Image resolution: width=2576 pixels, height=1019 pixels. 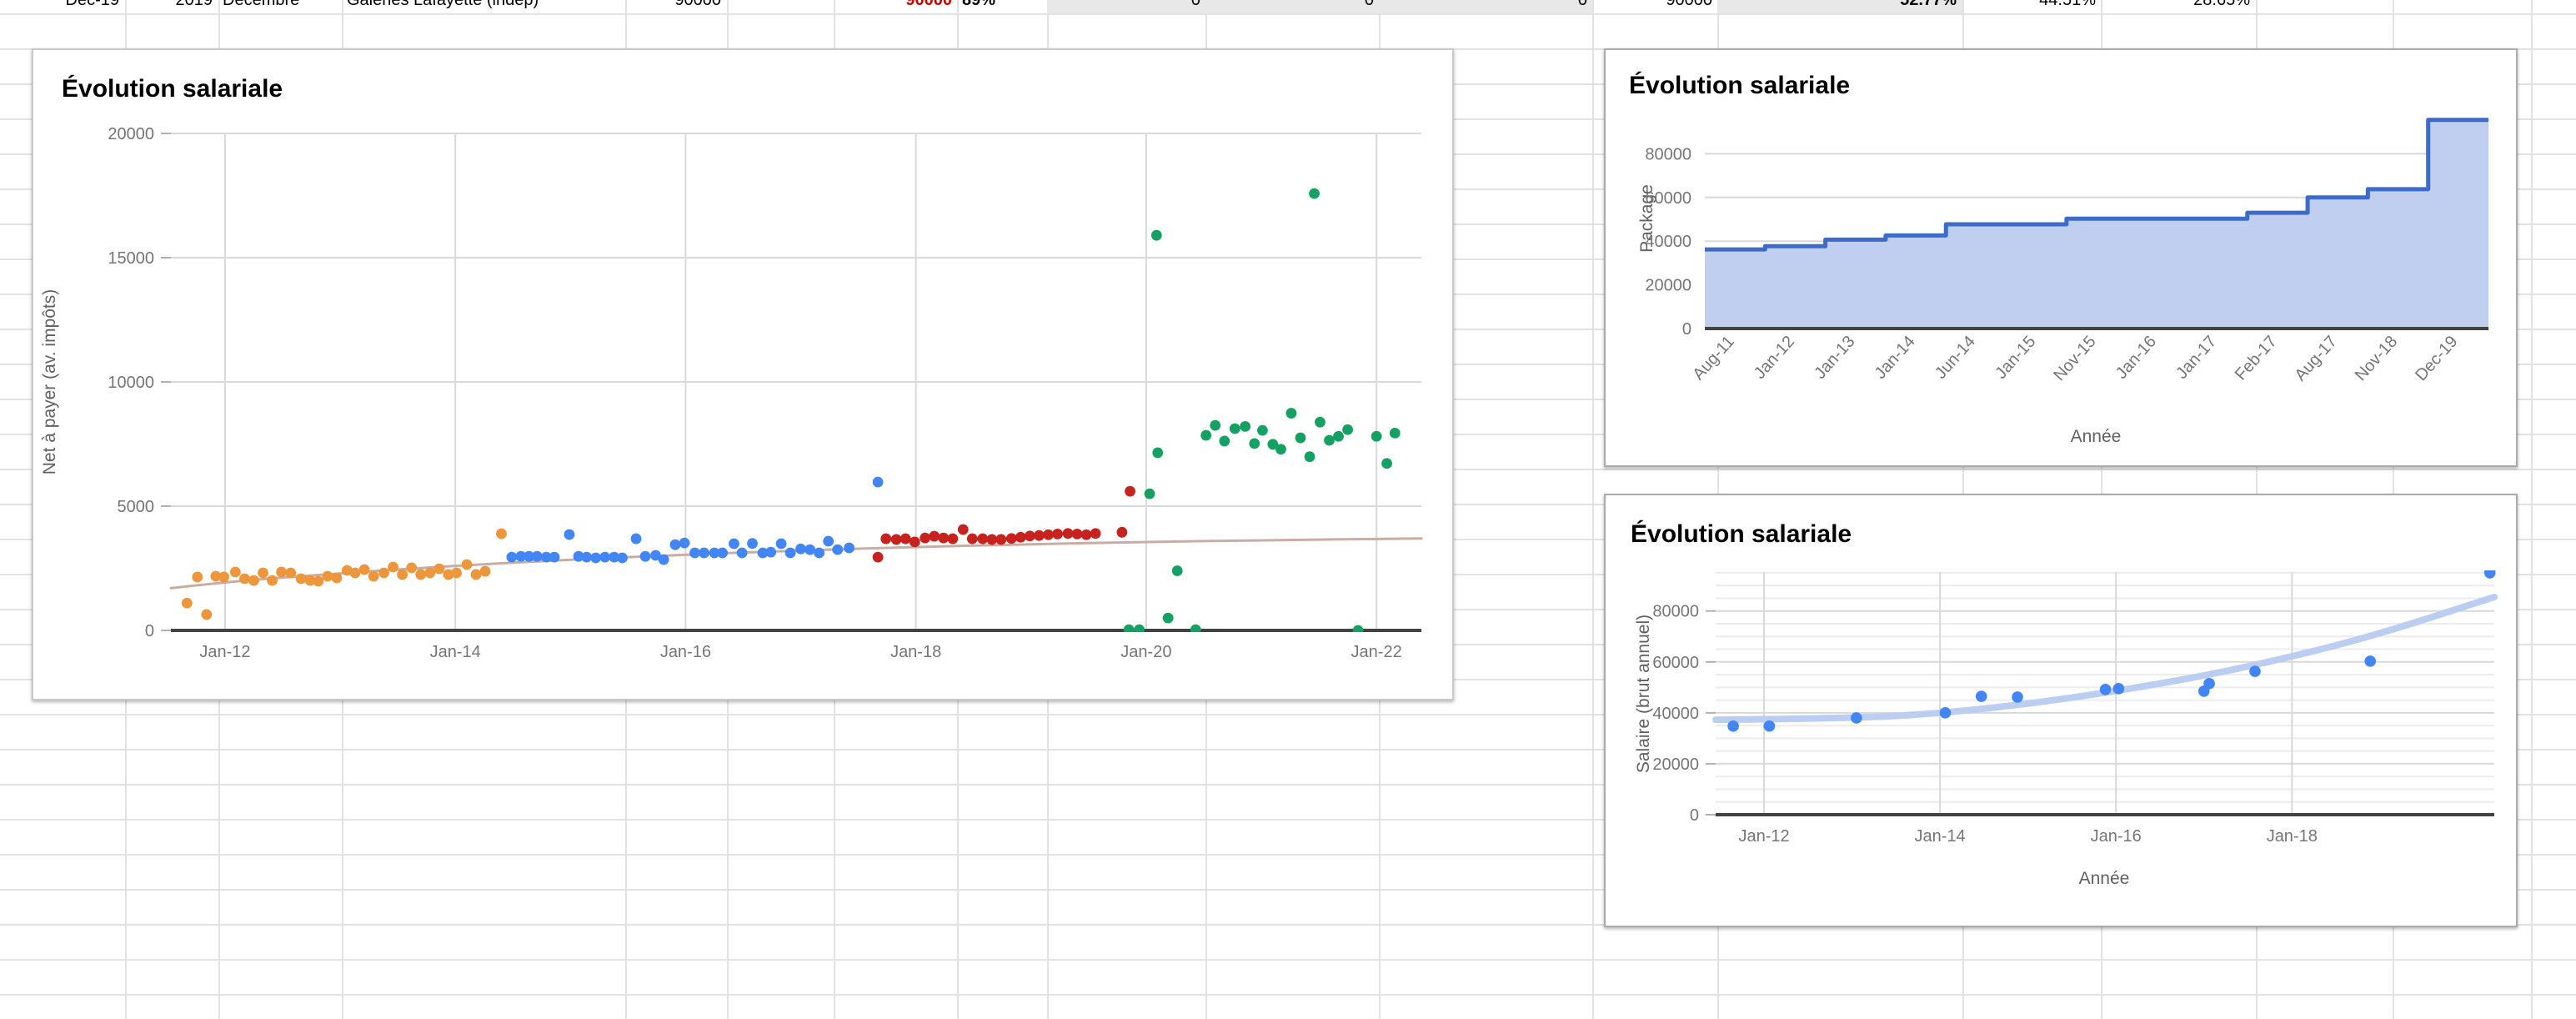 I want to click on sheet-cell: 2019, so click(x=194, y=5).